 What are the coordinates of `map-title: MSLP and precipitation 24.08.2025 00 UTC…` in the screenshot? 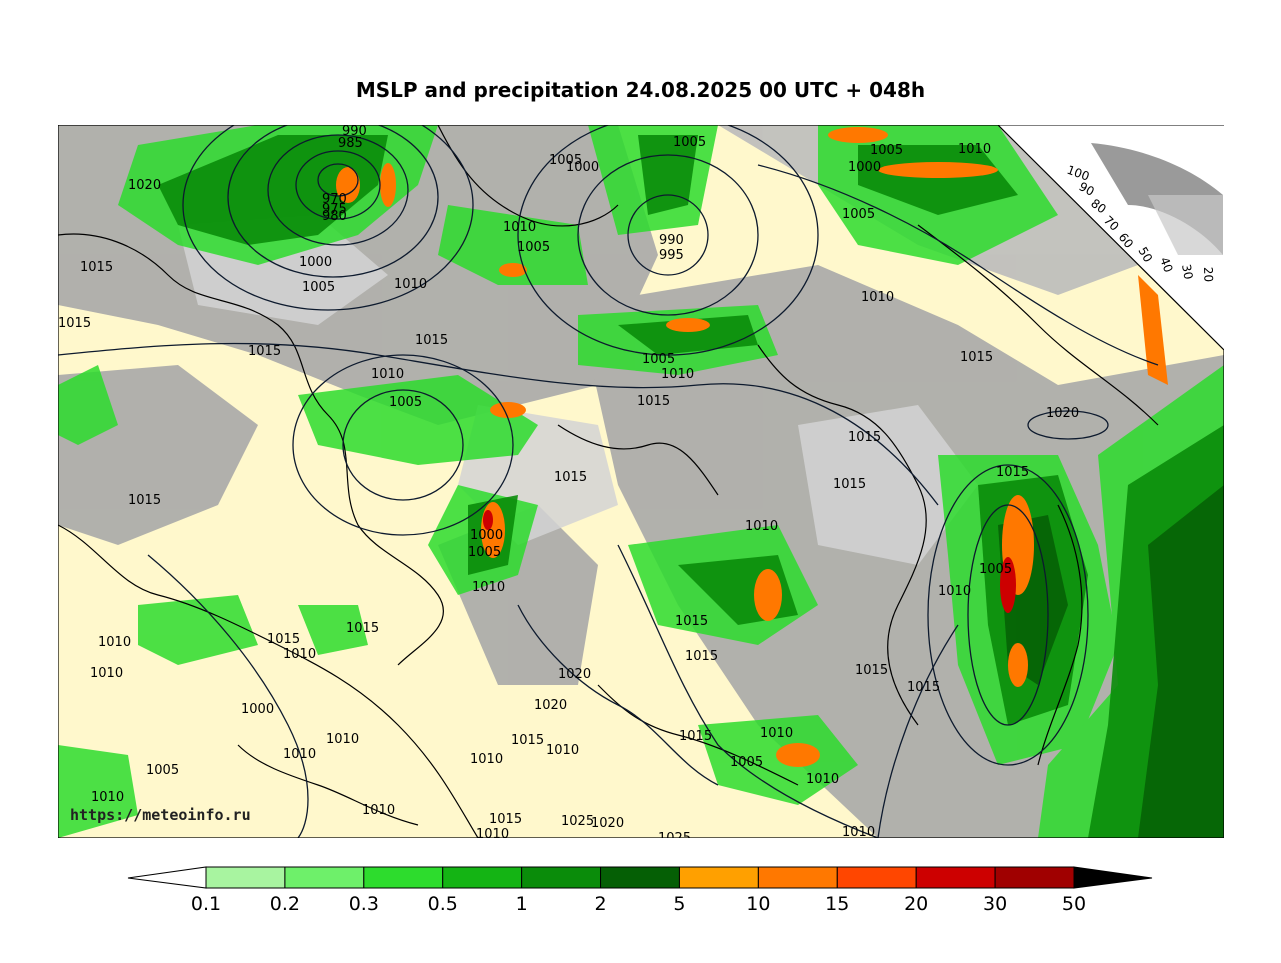 It's located at (640, 90).